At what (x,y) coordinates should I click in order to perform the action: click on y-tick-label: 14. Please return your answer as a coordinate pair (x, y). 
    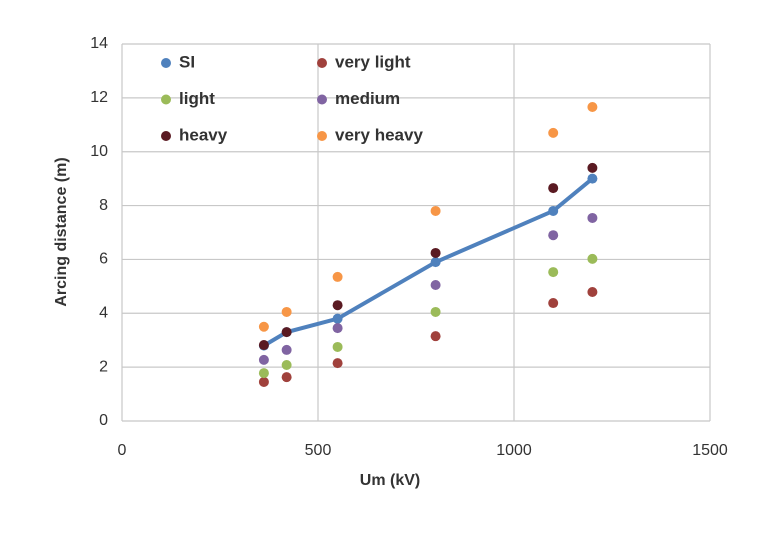
    Looking at the image, I should click on (99, 43).